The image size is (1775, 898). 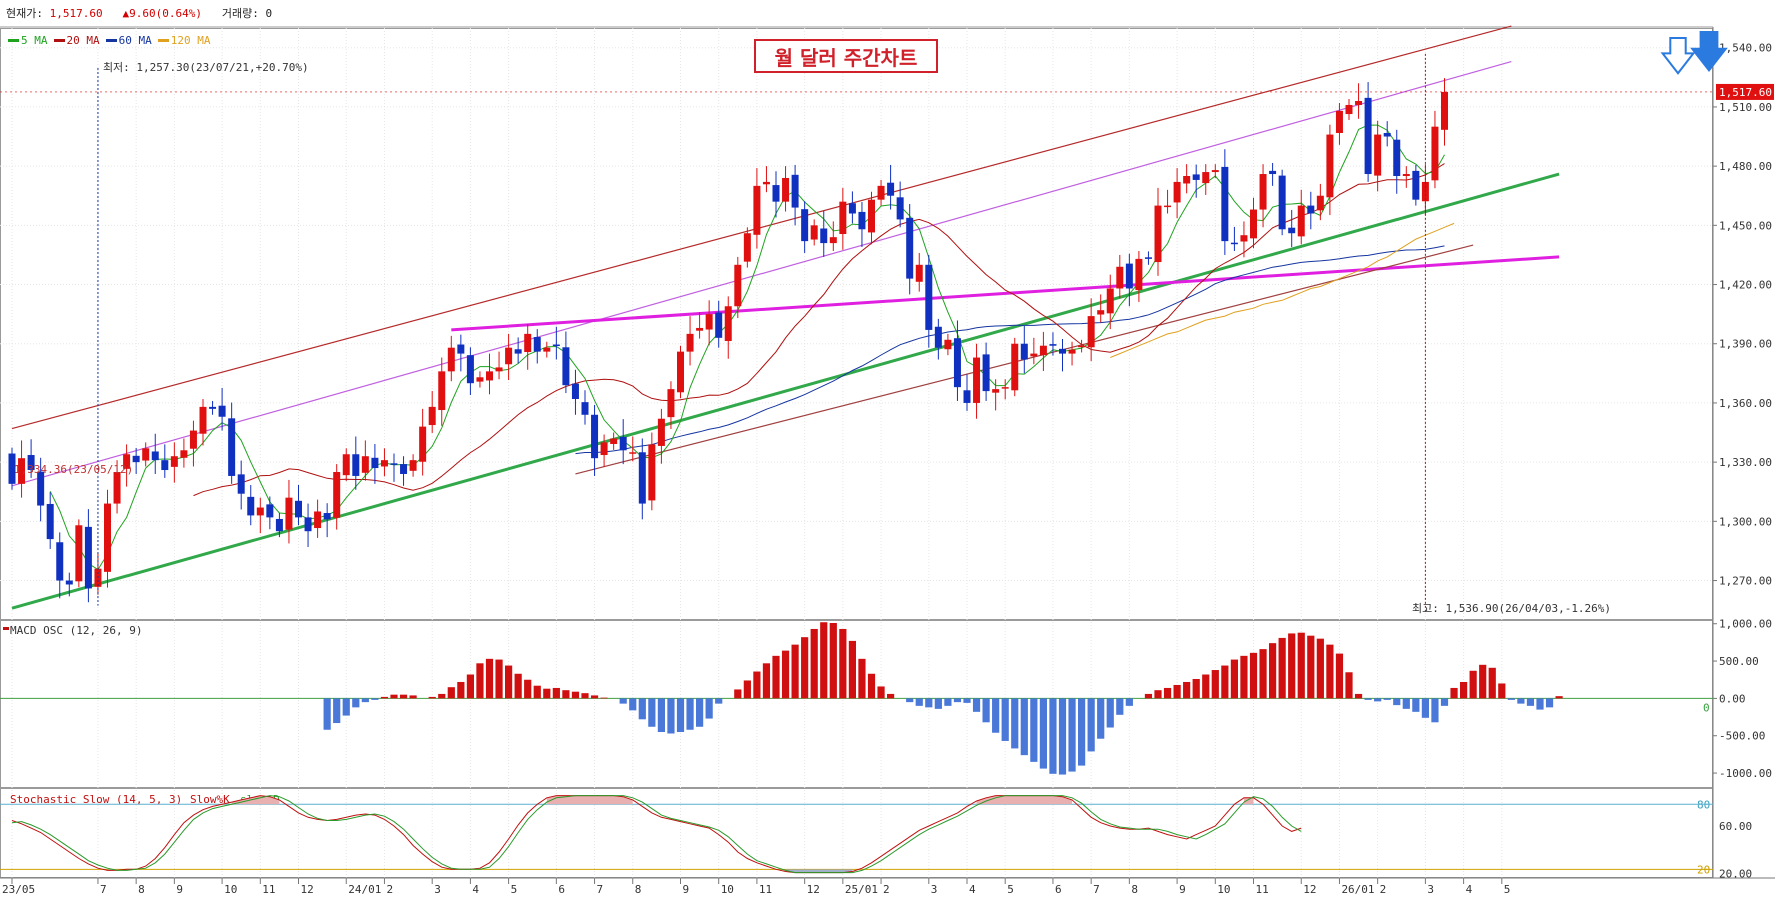 I want to click on x-tick-label: 11, so click(x=1262, y=889).